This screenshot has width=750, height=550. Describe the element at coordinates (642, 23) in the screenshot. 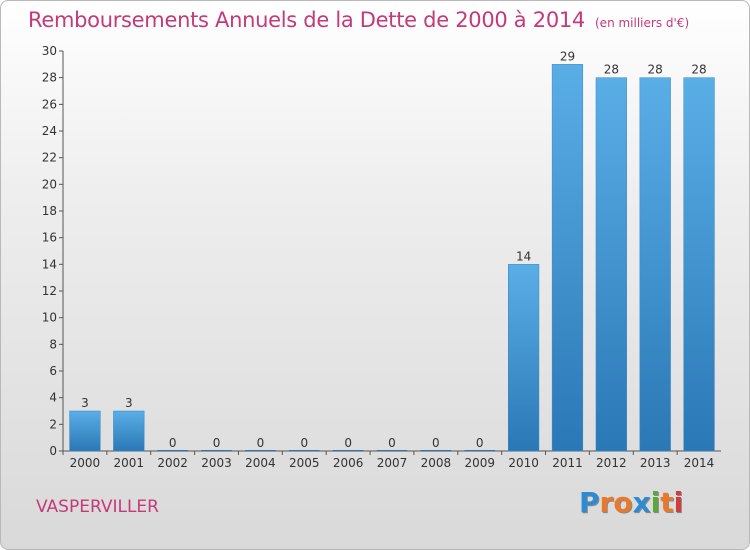

I see `chart-subtitle: (en milliers d'€)` at that location.